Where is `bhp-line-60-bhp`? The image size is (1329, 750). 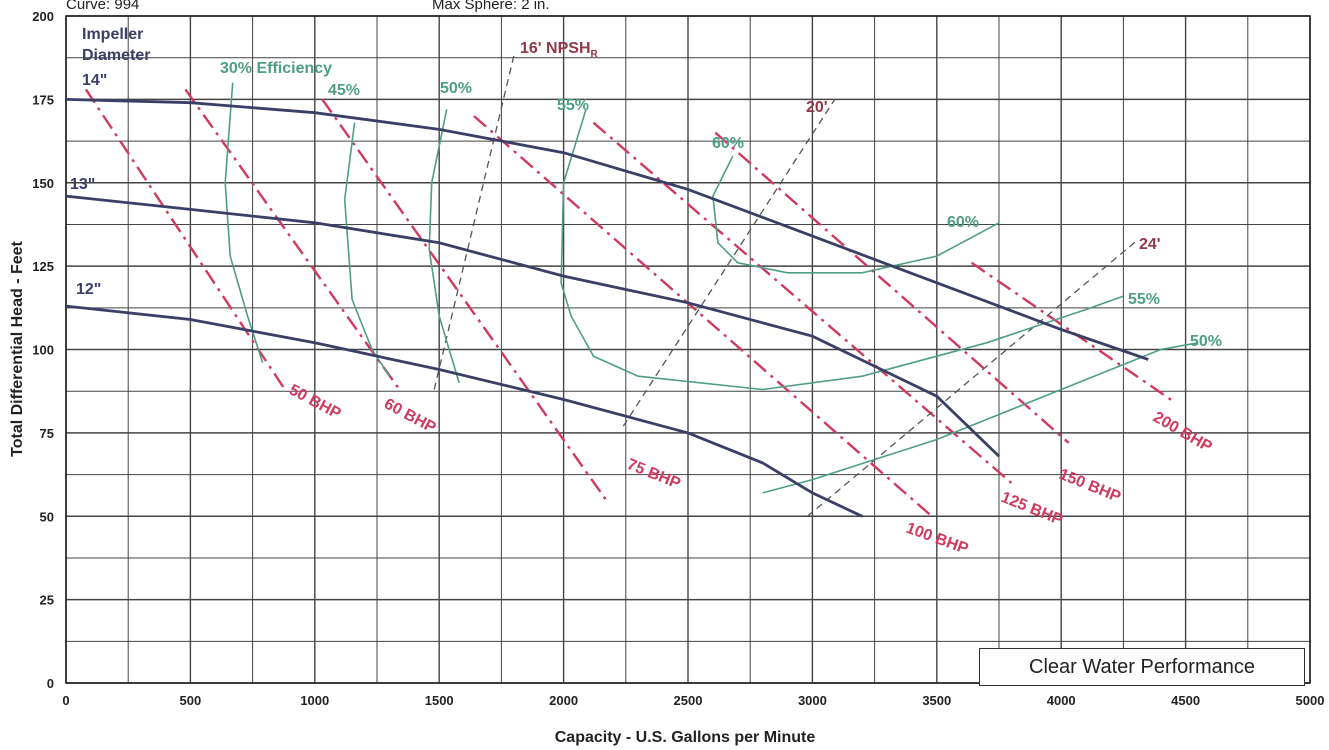 bhp-line-60-bhp is located at coordinates (292, 239).